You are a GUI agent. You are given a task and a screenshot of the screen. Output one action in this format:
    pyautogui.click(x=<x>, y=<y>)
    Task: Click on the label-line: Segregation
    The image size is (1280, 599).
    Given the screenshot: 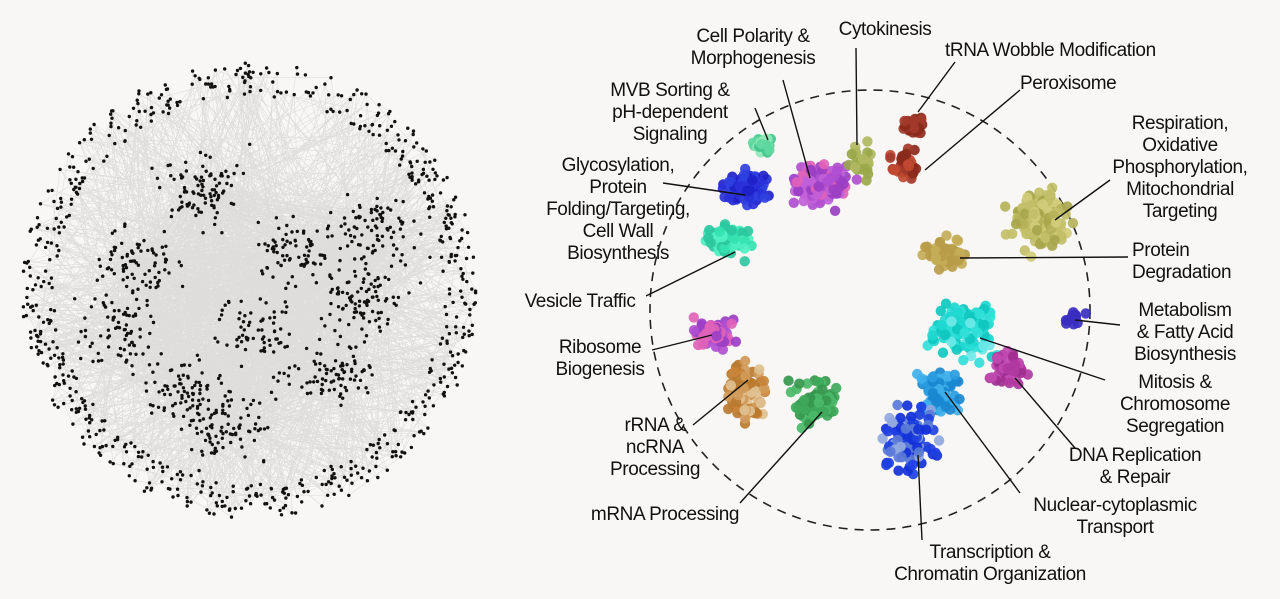 What is the action you would take?
    pyautogui.click(x=1175, y=426)
    